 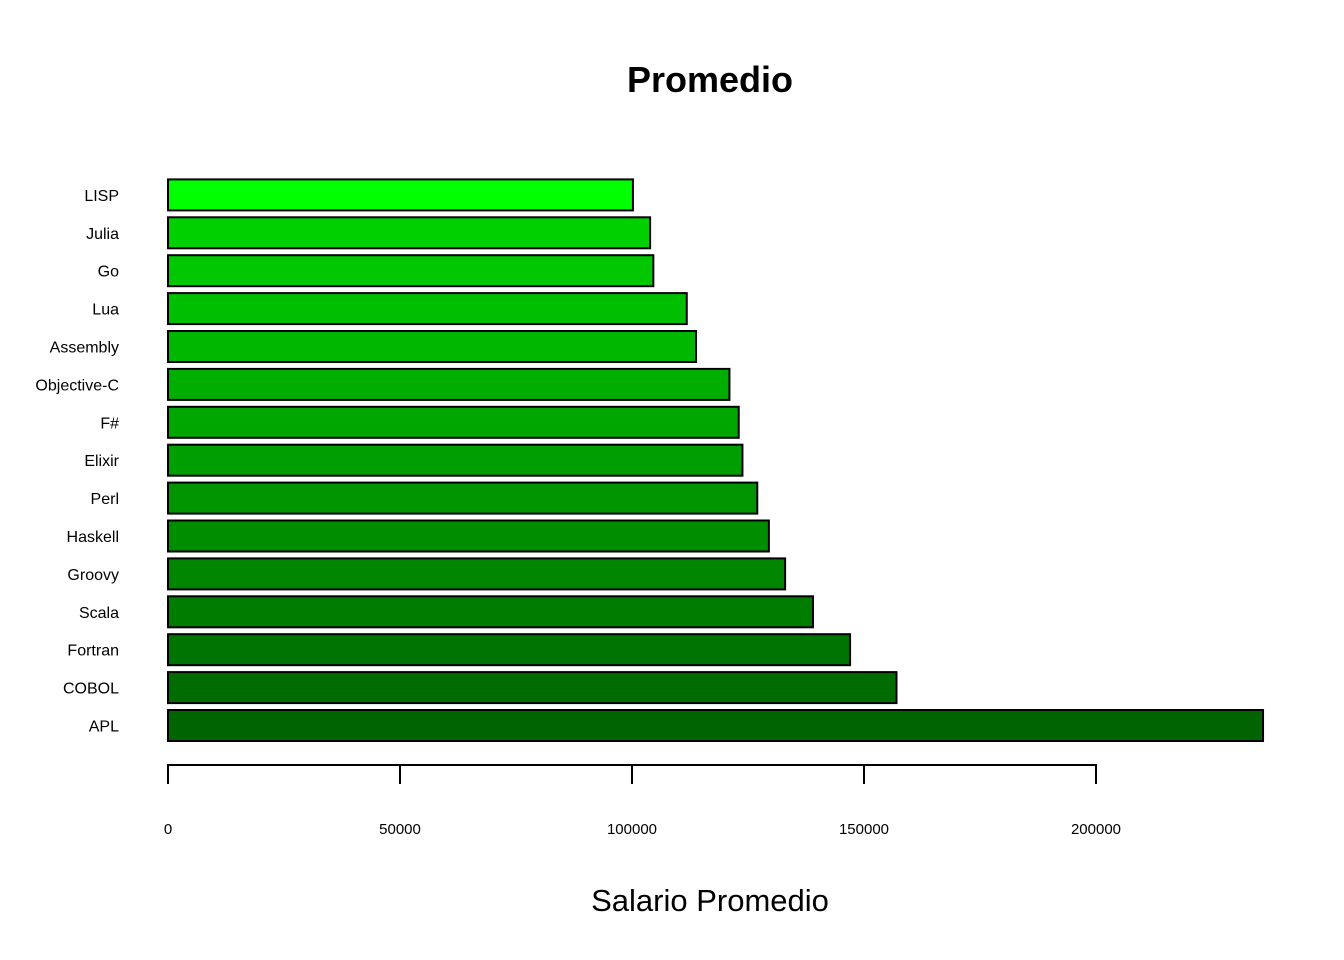 What do you see at coordinates (93, 537) in the screenshot?
I see `category-label: Haskell` at bounding box center [93, 537].